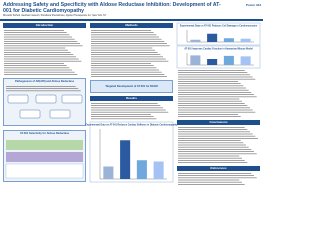 The image size is (320, 240). I want to click on poster-id: Poster 343, so click(253, 5).